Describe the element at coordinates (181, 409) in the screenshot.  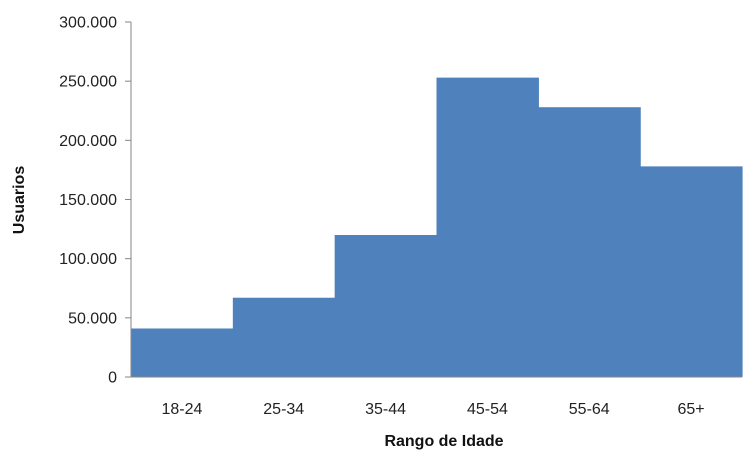
I see `x-tick-label: 18-24` at that location.